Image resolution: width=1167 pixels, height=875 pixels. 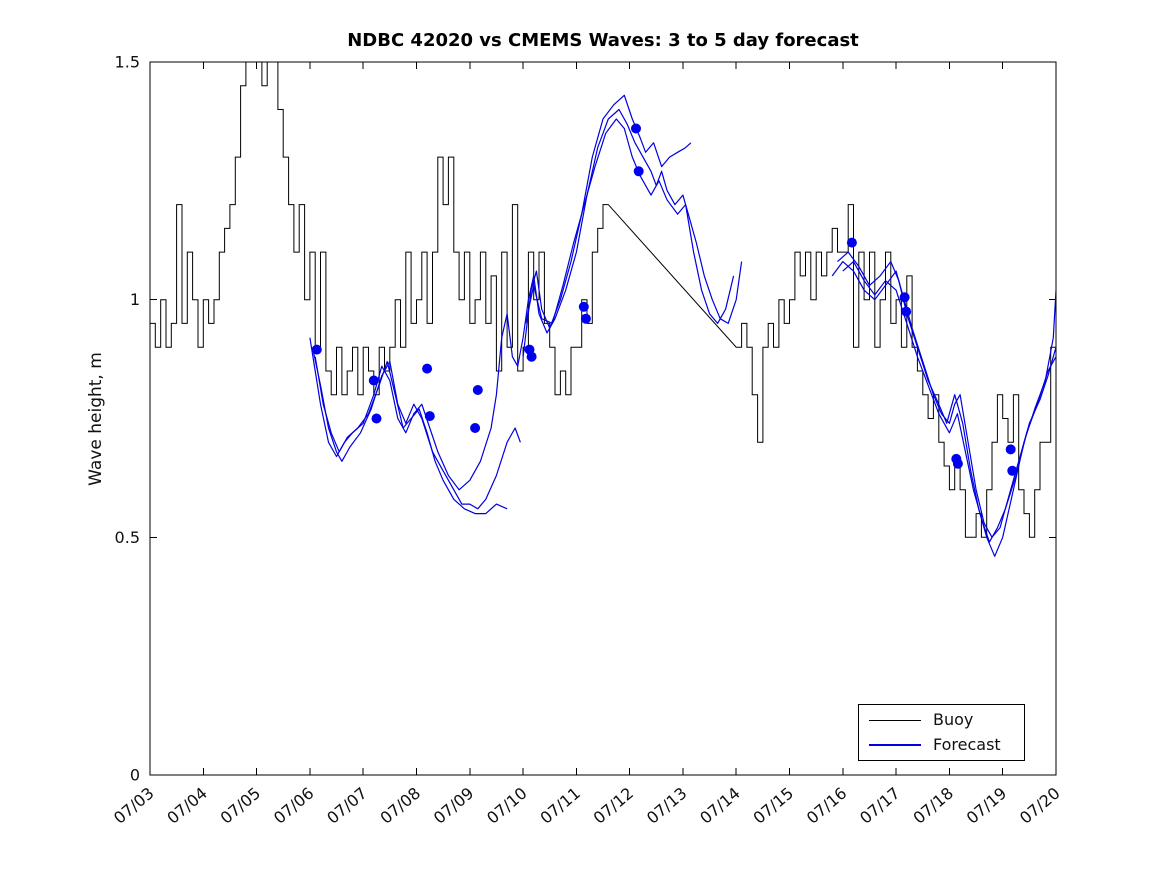 I want to click on x-tick-label: 07/12, so click(x=614, y=806).